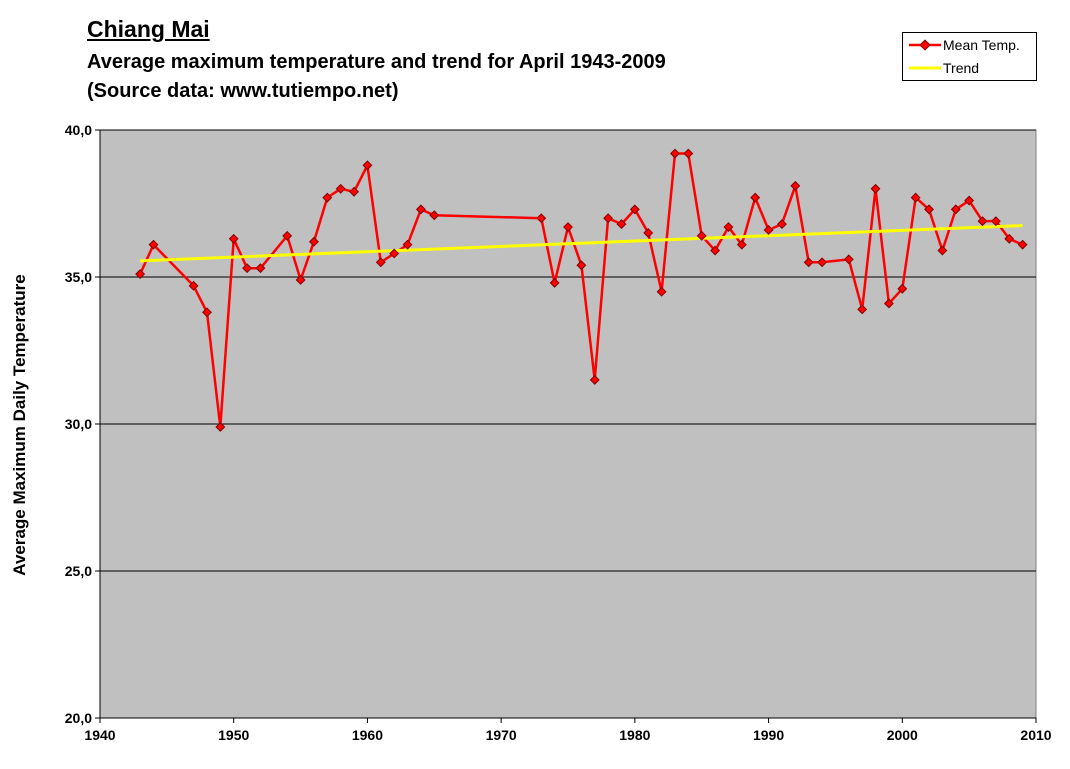 This screenshot has width=1070, height=769. Describe the element at coordinates (233, 735) in the screenshot. I see `x-tick-label: 1950` at that location.